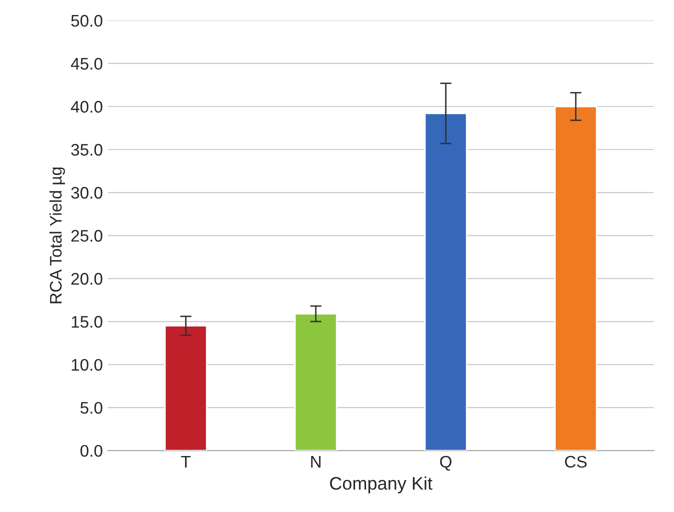 The width and height of the screenshot is (674, 512). Describe the element at coordinates (91, 450) in the screenshot. I see `y-tick-label: 0.0` at that location.